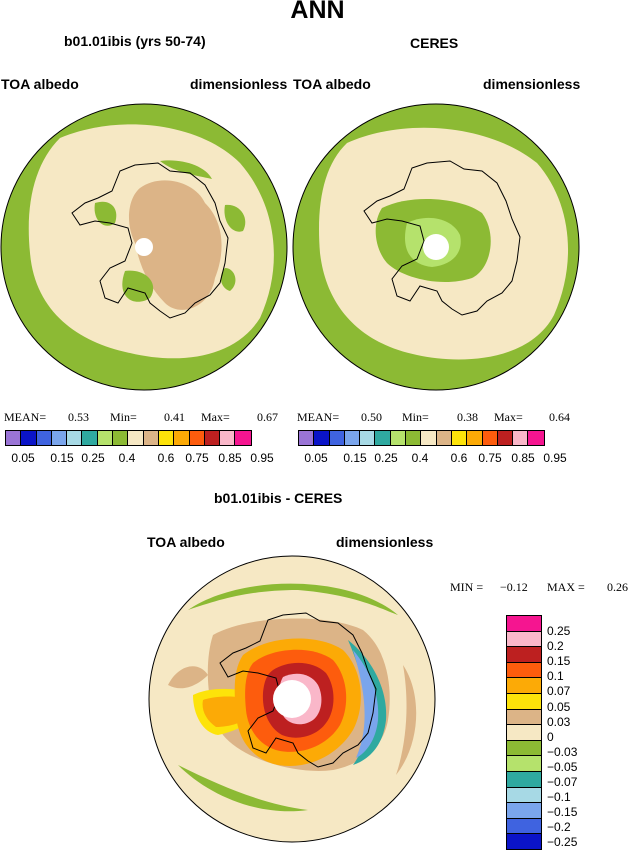  I want to click on panel1-colorbar, so click(128, 438).